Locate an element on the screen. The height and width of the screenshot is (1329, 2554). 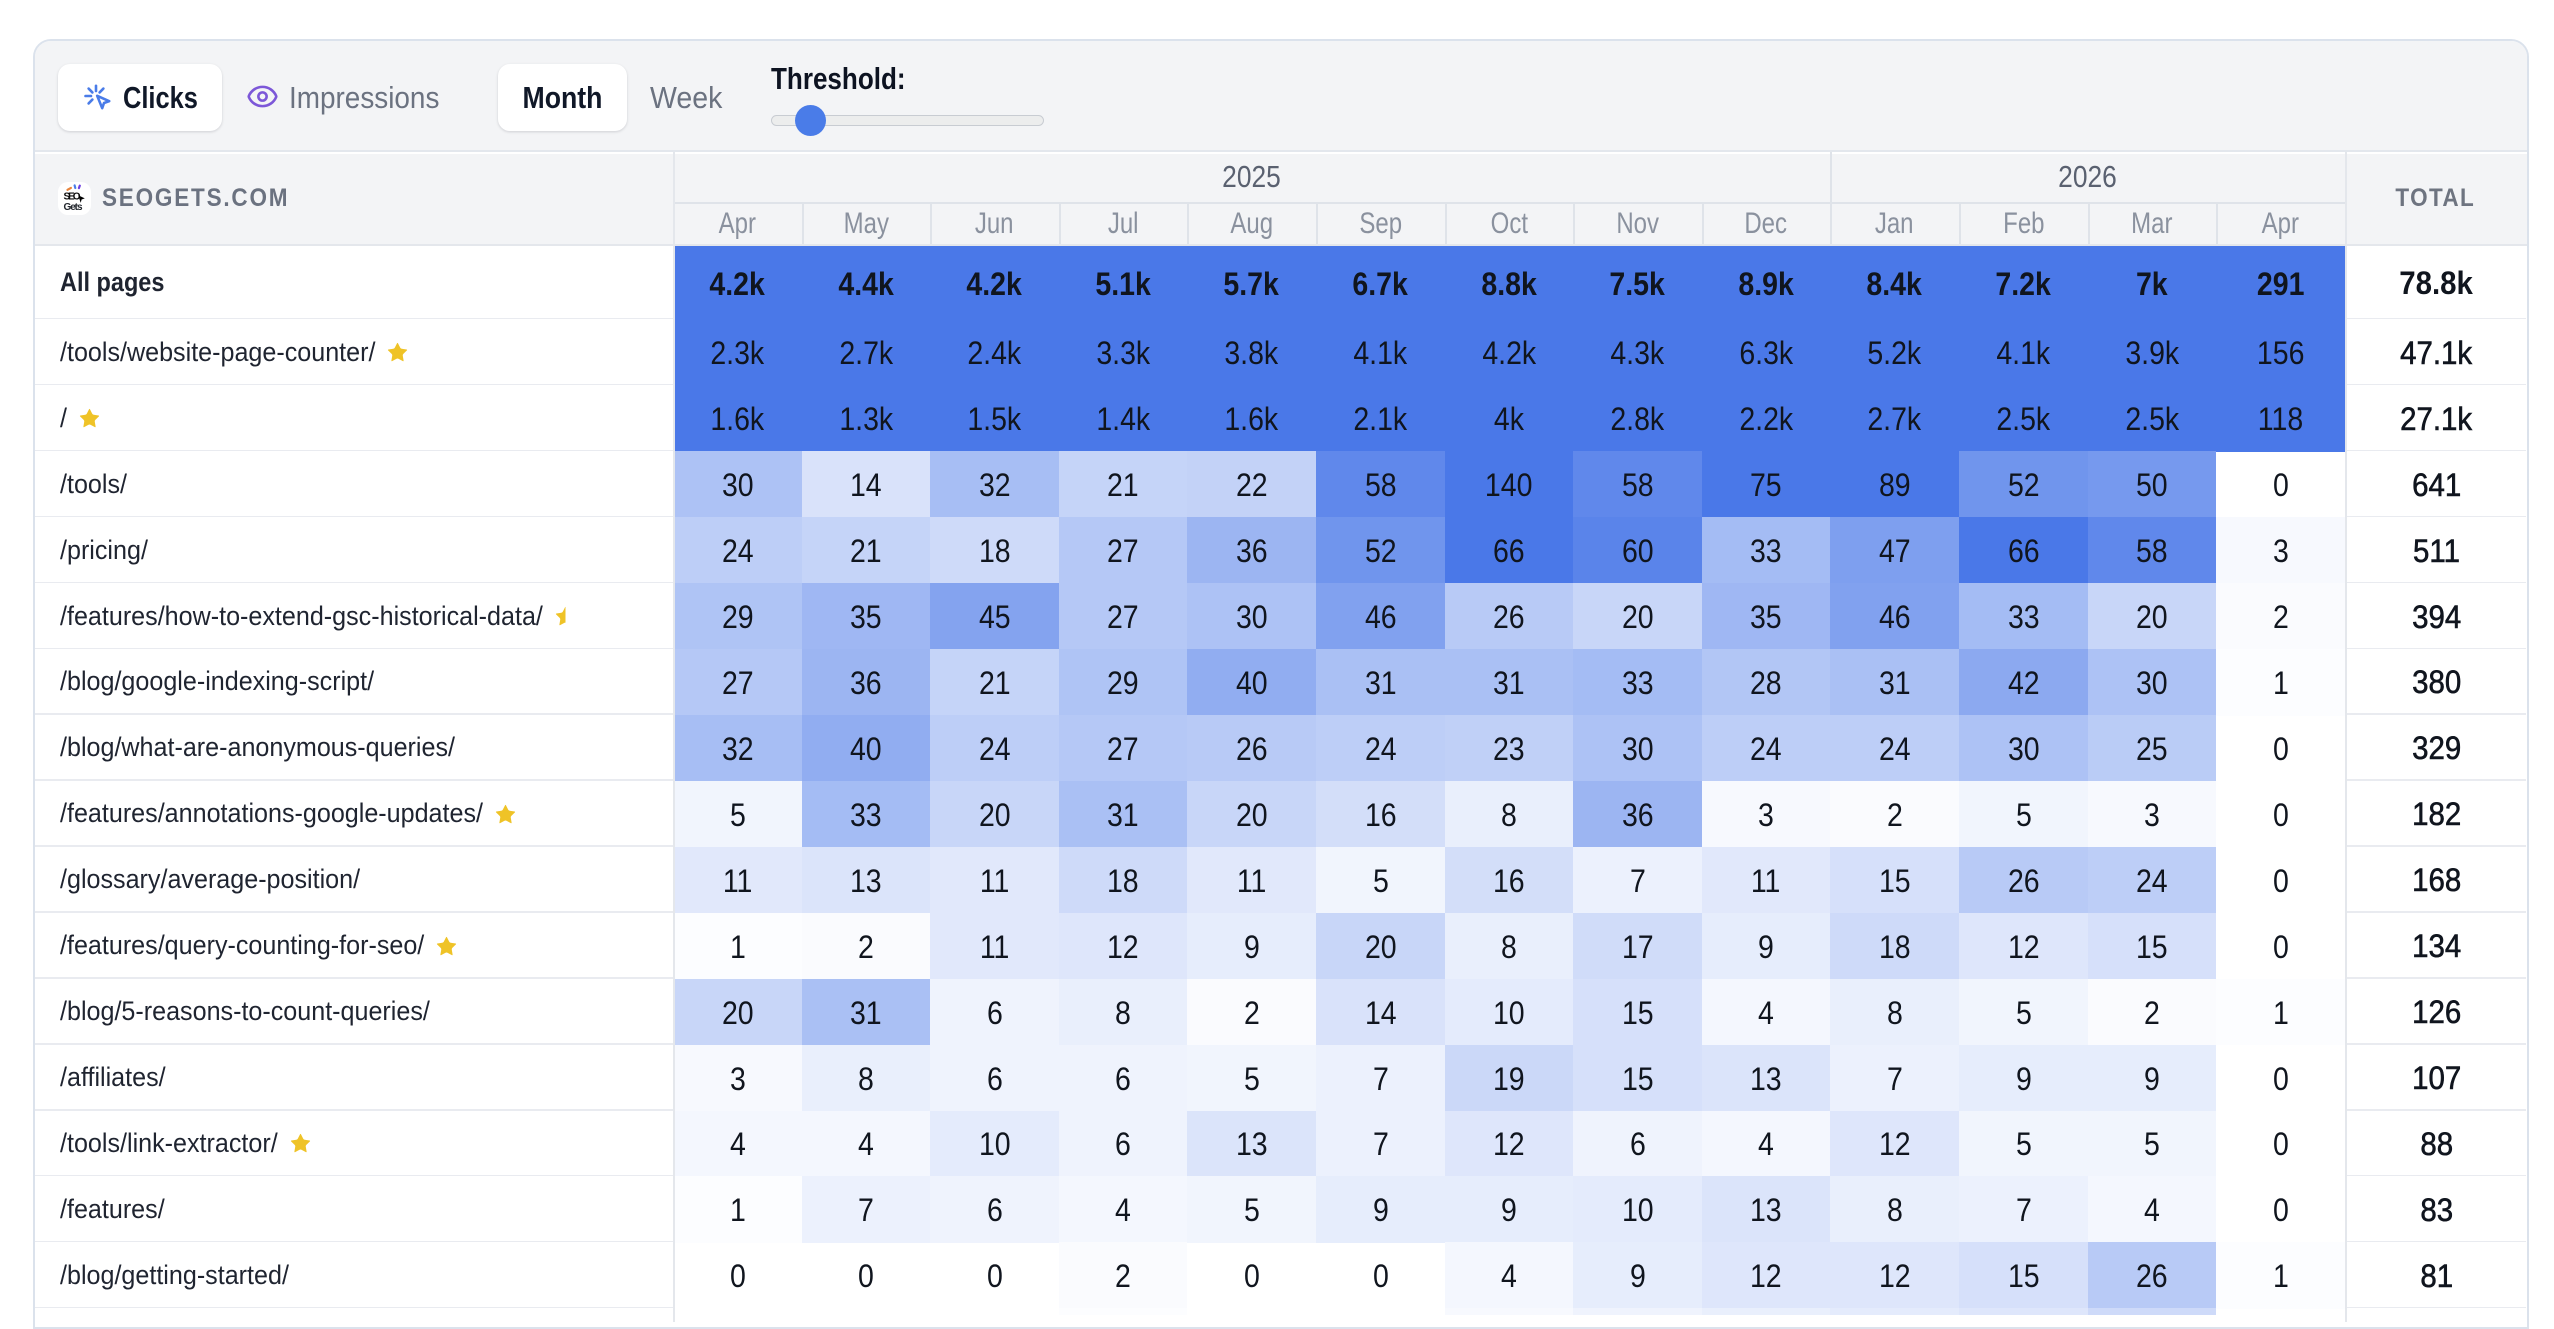
svg-text: SEO is located at coordinates (72, 197).